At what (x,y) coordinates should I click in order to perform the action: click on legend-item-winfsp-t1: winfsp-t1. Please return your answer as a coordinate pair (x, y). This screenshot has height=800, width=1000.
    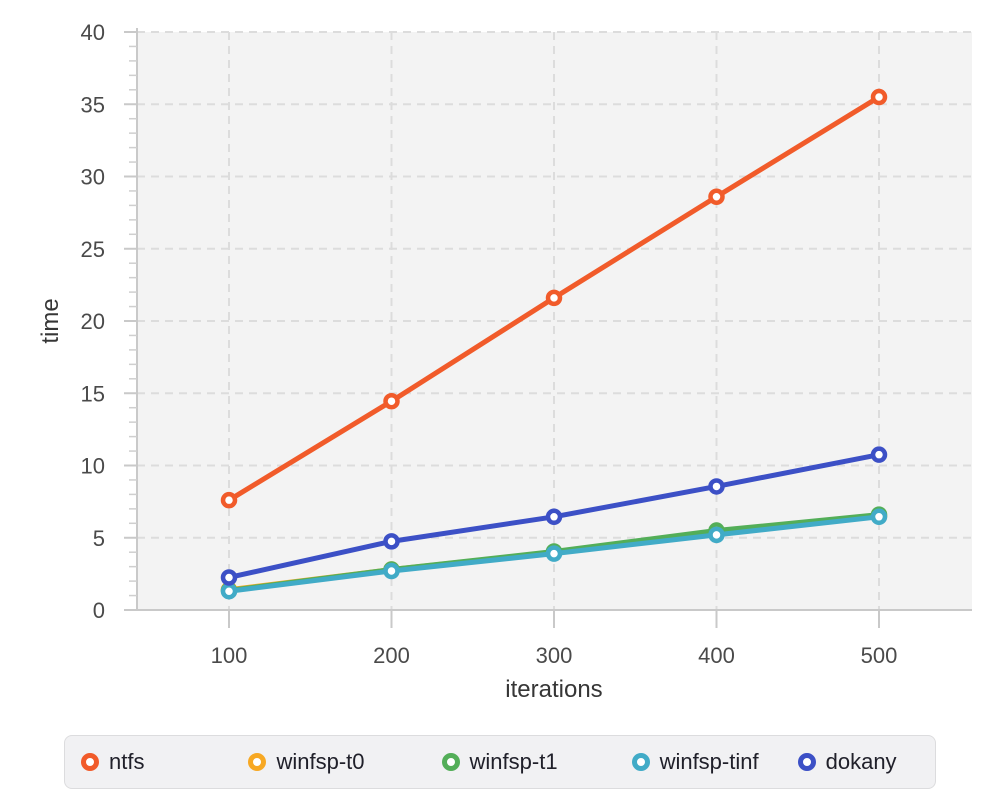
    Looking at the image, I should click on (499, 762).